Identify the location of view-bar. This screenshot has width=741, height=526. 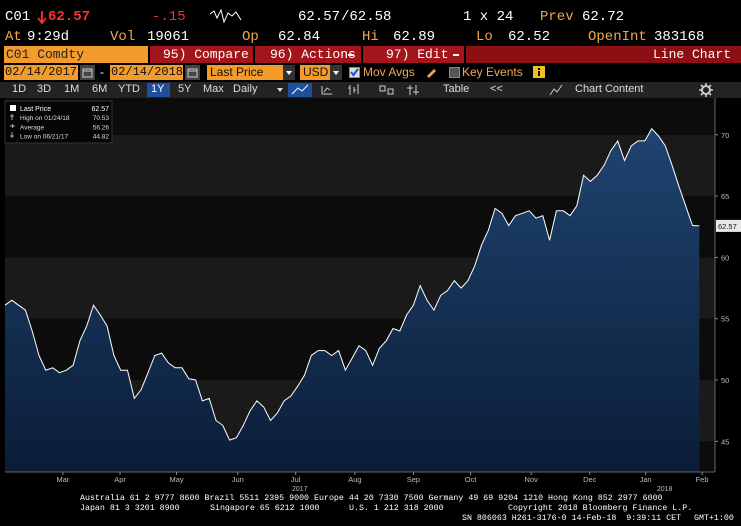
(603, 54).